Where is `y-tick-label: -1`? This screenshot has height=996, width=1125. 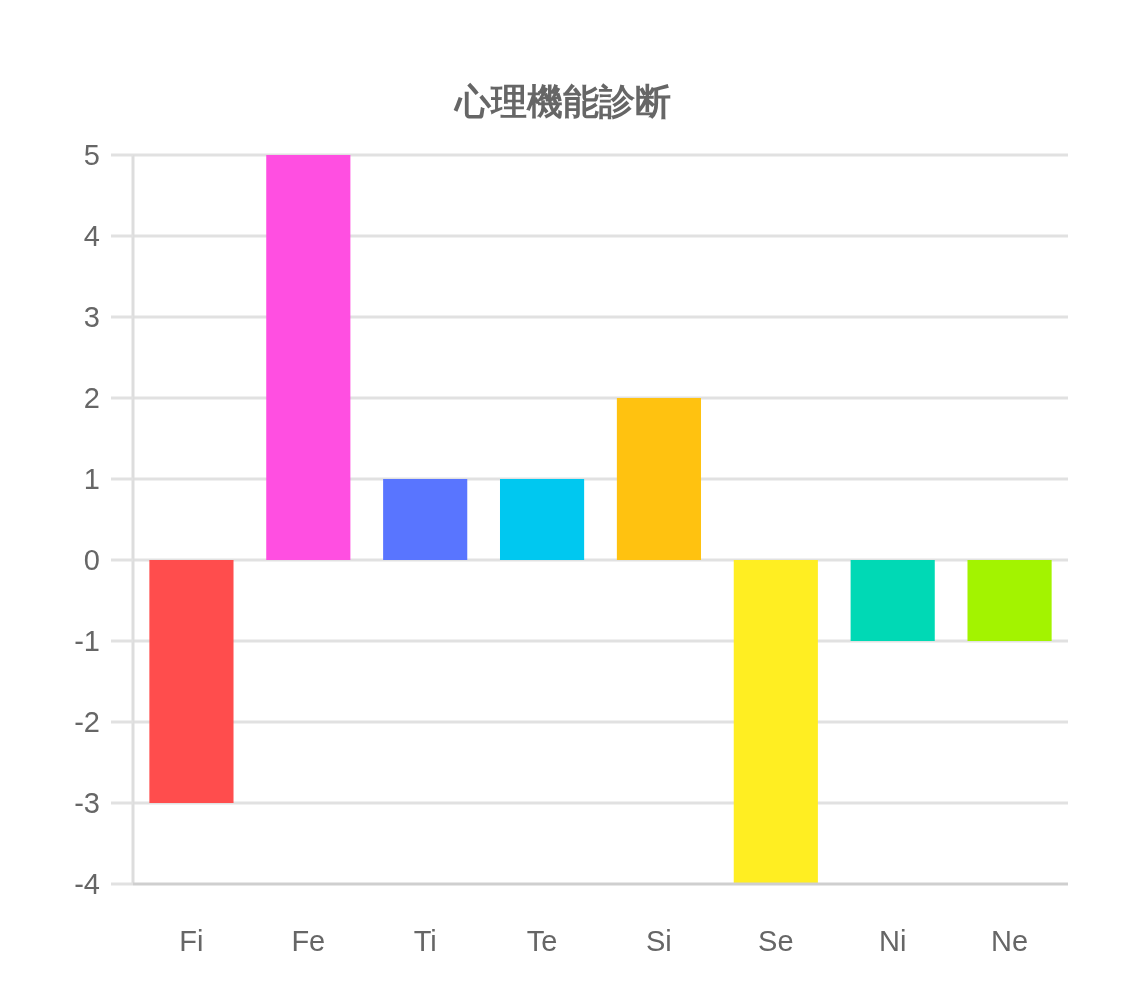 y-tick-label: -1 is located at coordinates (87, 641).